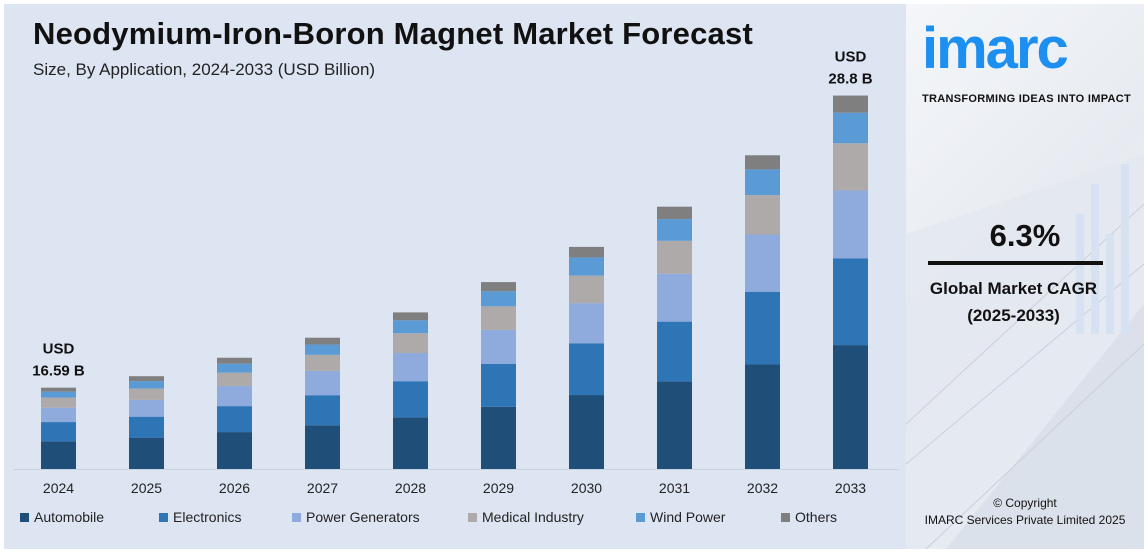 This screenshot has height=553, width=1148. I want to click on background-decoration, so click(1025, 351).